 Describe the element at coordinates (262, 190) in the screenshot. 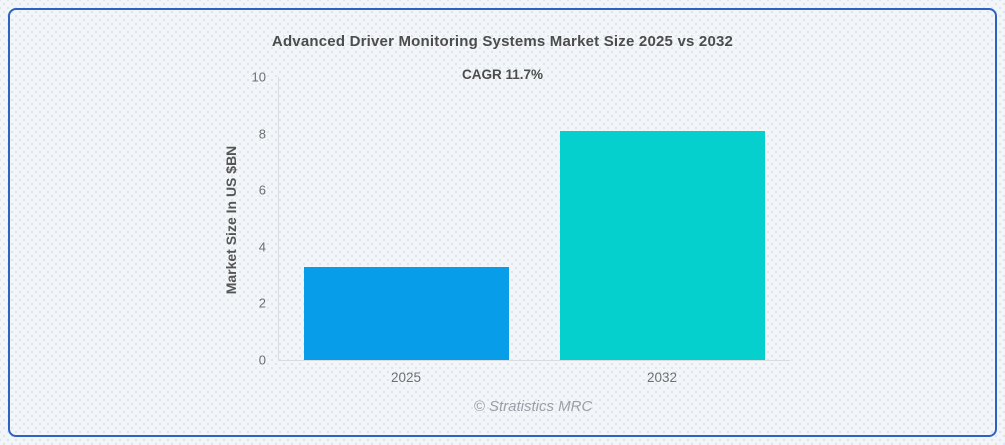

I see `y-tick-label: 6` at that location.